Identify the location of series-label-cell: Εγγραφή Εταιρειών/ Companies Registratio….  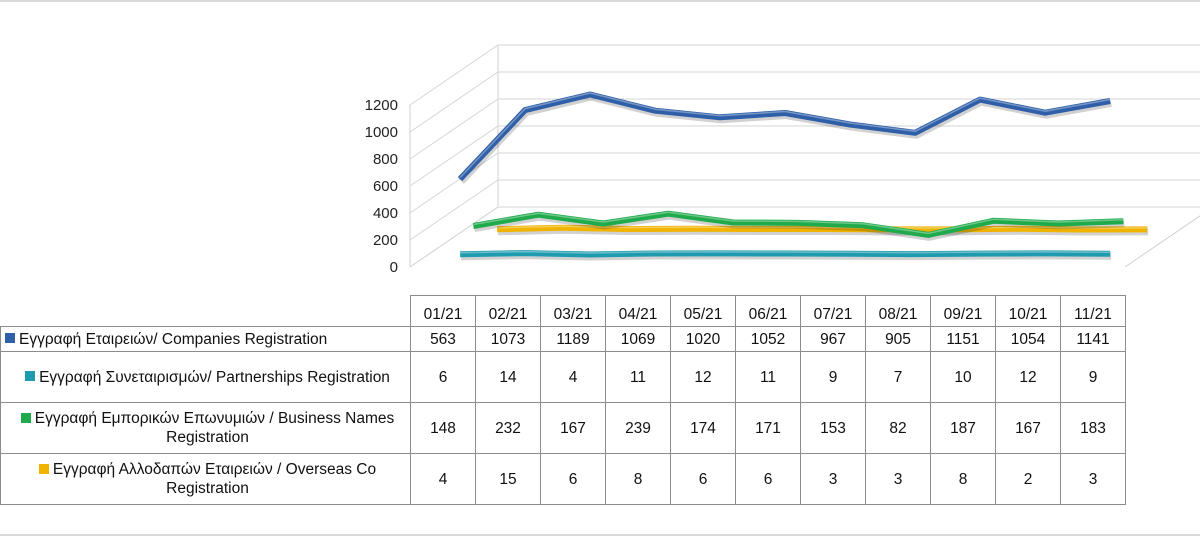
(205, 339).